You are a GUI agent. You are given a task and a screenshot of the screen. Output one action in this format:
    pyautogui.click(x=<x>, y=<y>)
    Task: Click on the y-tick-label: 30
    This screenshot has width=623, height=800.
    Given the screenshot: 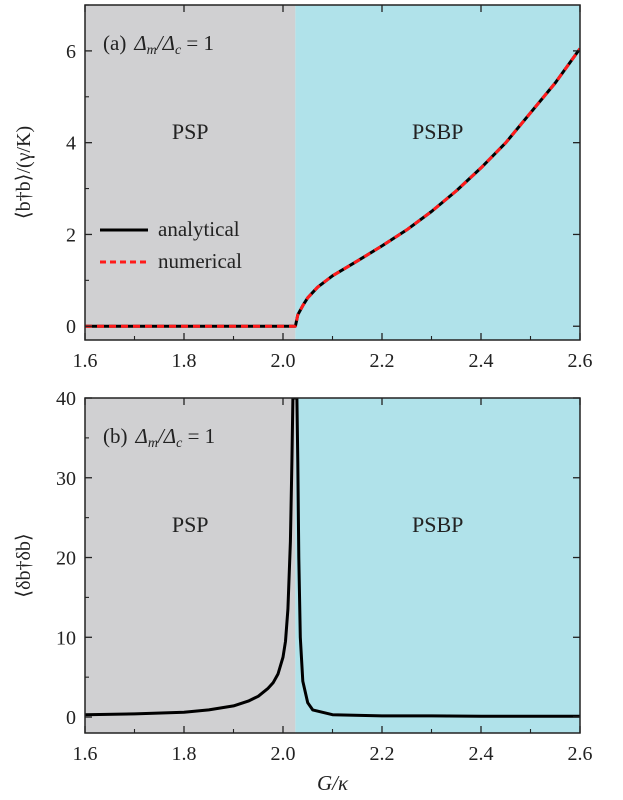 What is the action you would take?
    pyautogui.click(x=66, y=479)
    